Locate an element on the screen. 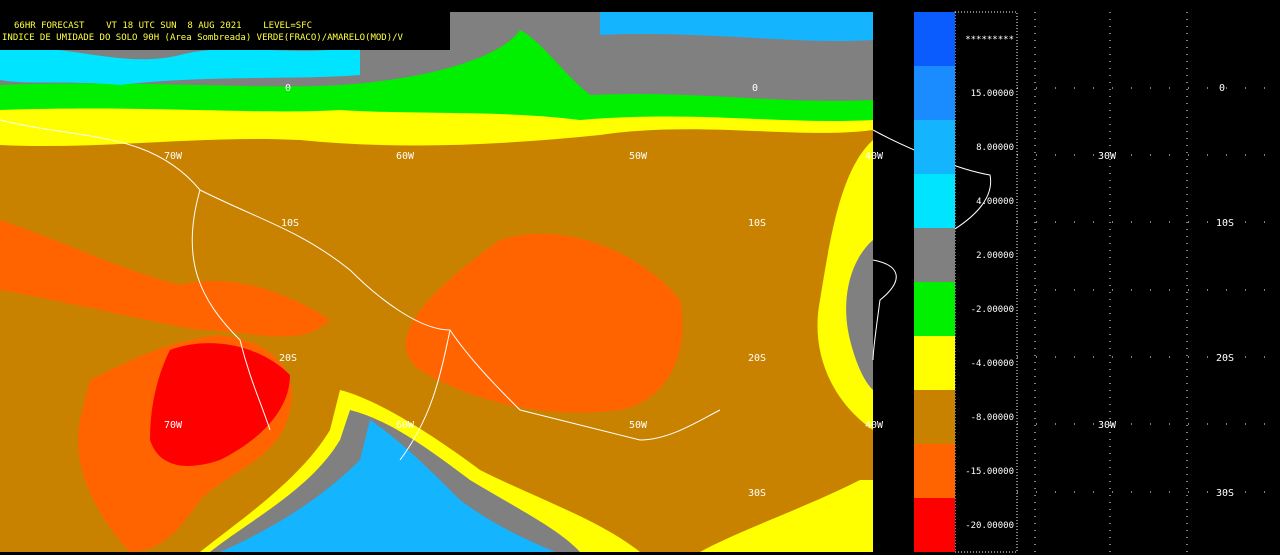 The image size is (1280, 555). header-box is located at coordinates (225, 25).